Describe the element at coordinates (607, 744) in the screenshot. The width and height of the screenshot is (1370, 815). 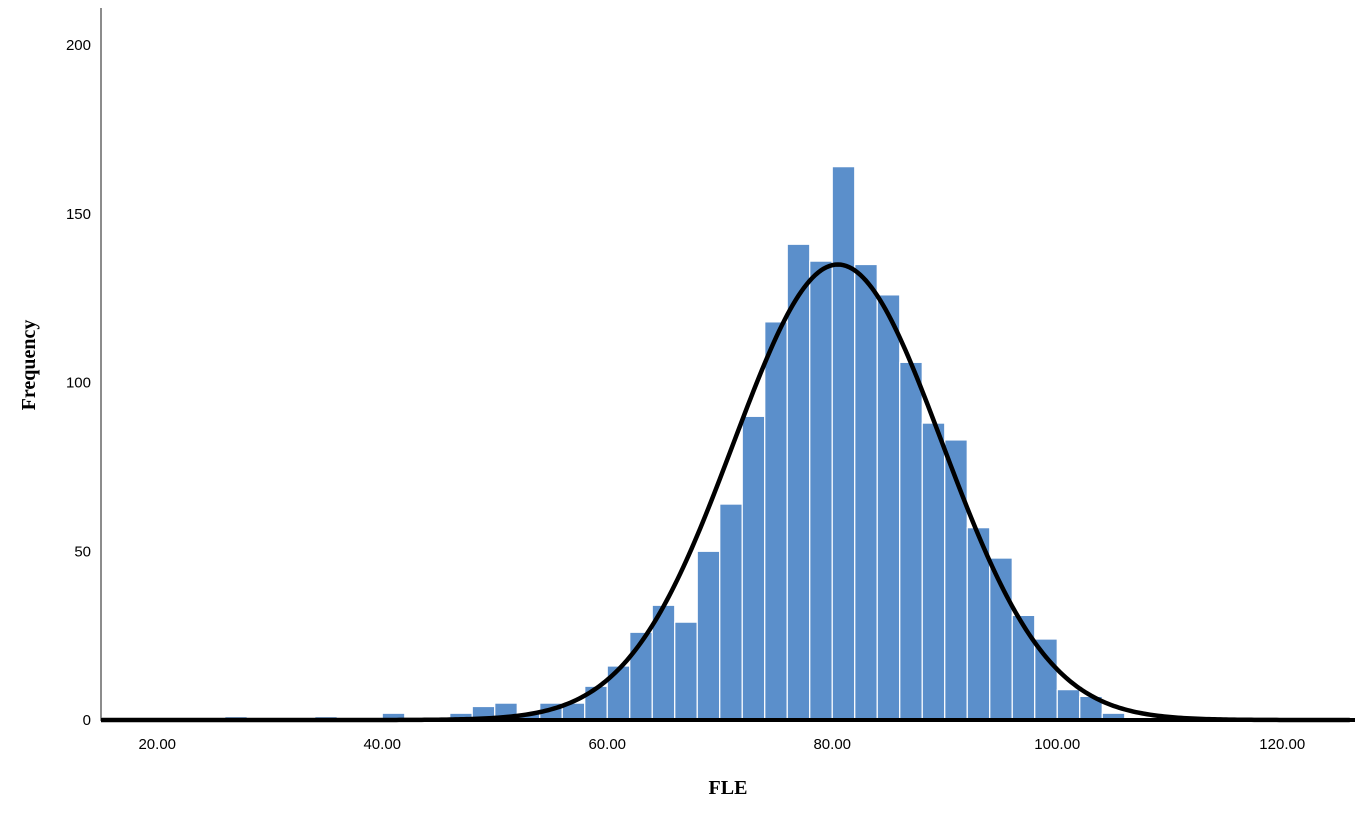
I see `x-tick-label: 60.00` at that location.